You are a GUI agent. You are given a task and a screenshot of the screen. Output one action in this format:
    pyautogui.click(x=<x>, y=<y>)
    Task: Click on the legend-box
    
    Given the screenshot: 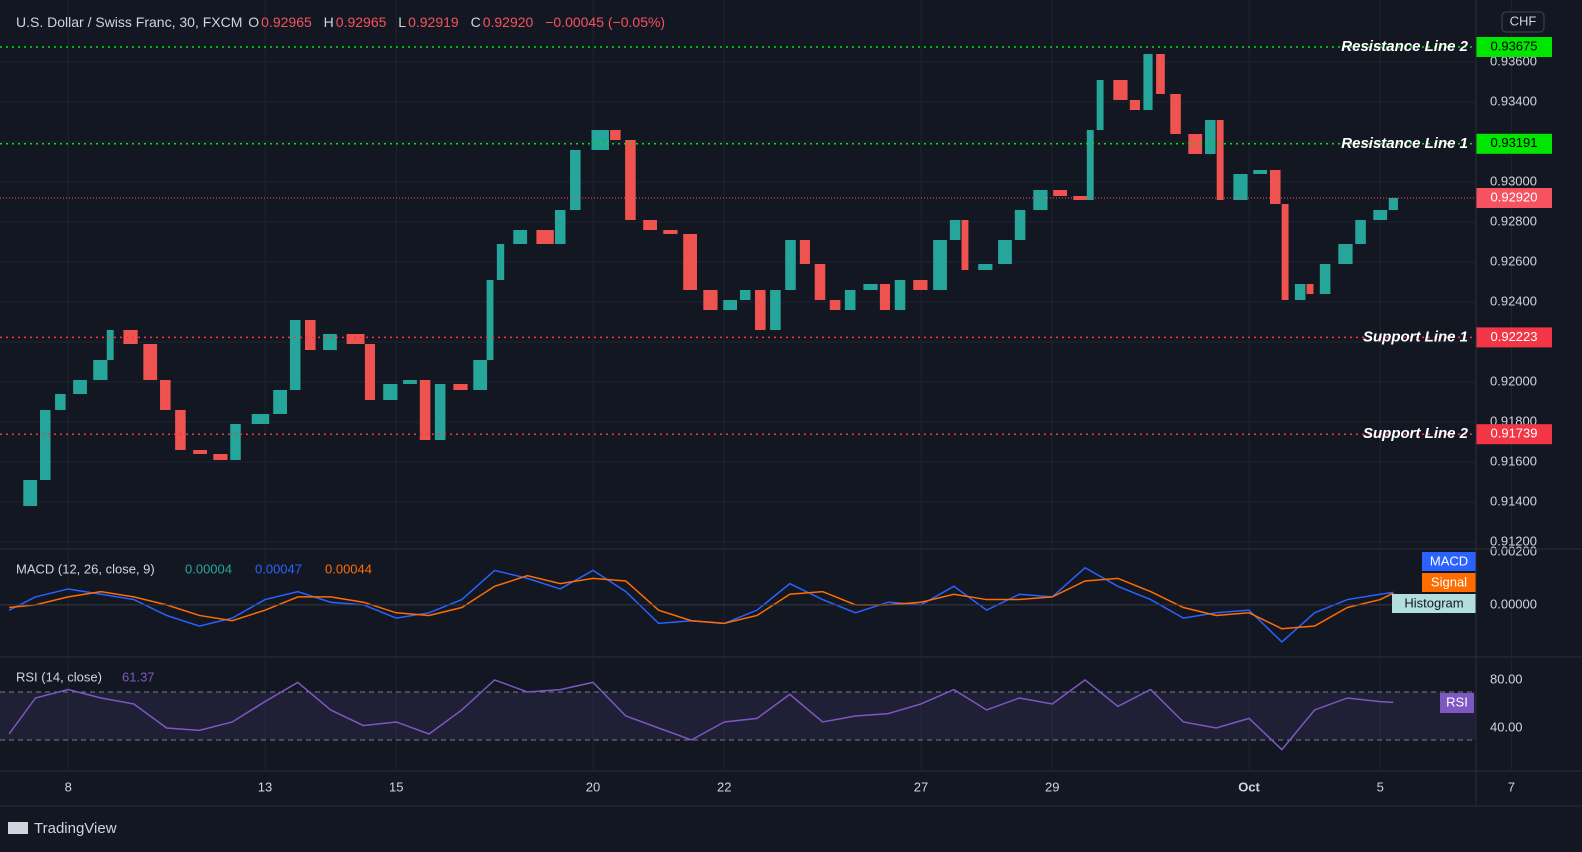 What is the action you would take?
    pyautogui.click(x=1434, y=603)
    